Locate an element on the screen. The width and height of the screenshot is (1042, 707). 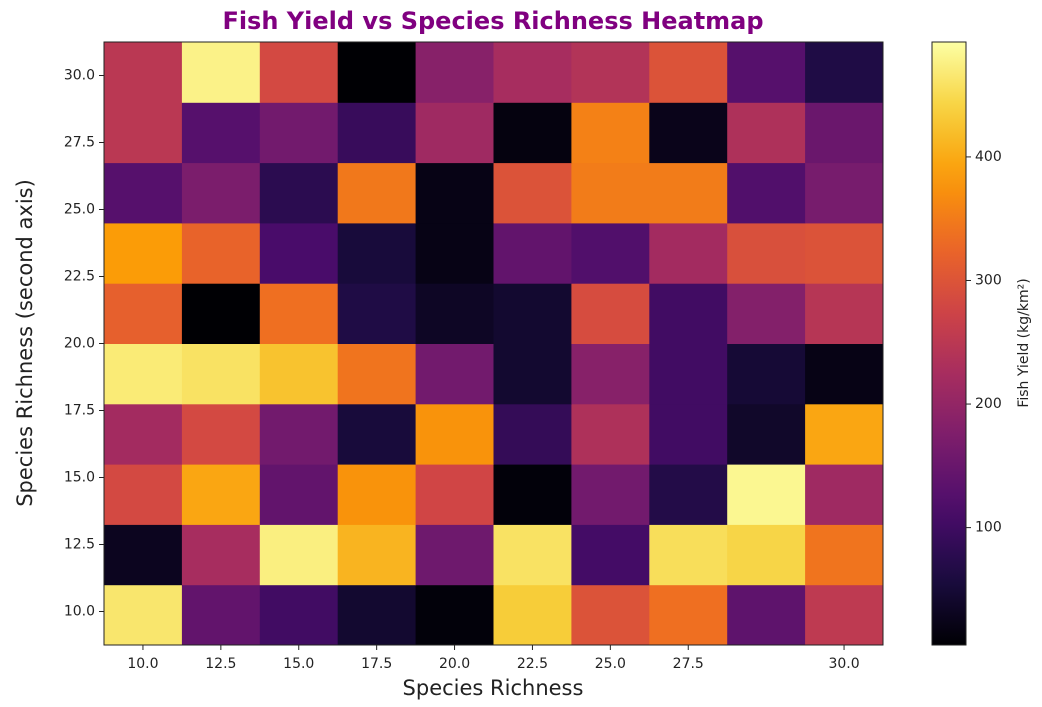
colorbar-label: Fish Yield (kg/km²) is located at coordinates (1024, 342).